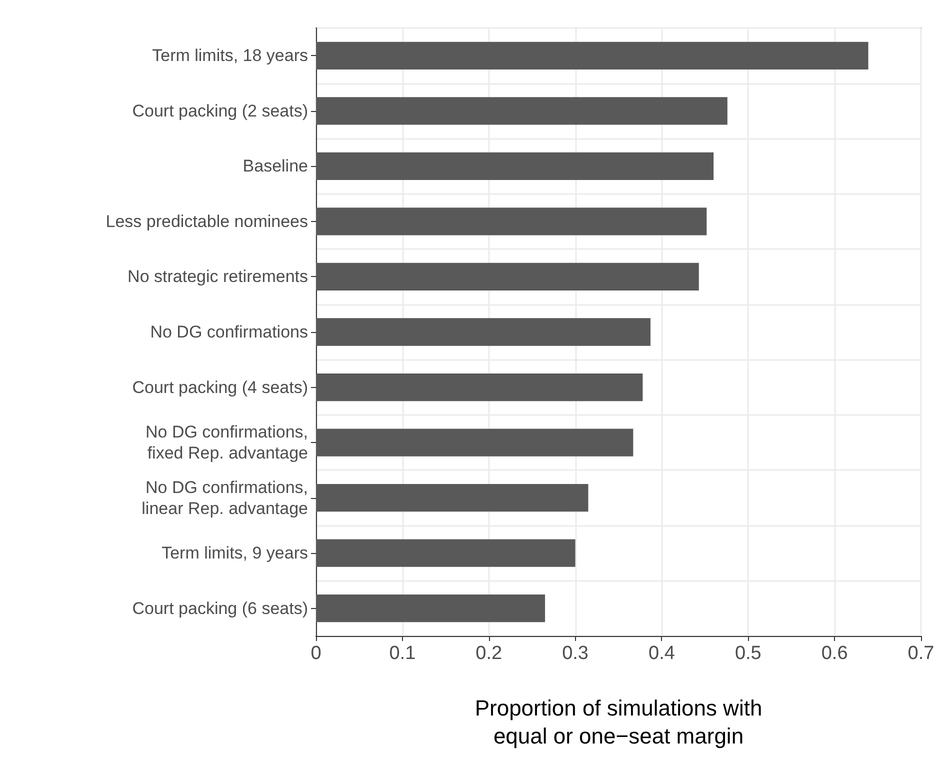 The height and width of the screenshot is (766, 943). I want to click on y-tick-label: Term limits, 18 years, so click(230, 56).